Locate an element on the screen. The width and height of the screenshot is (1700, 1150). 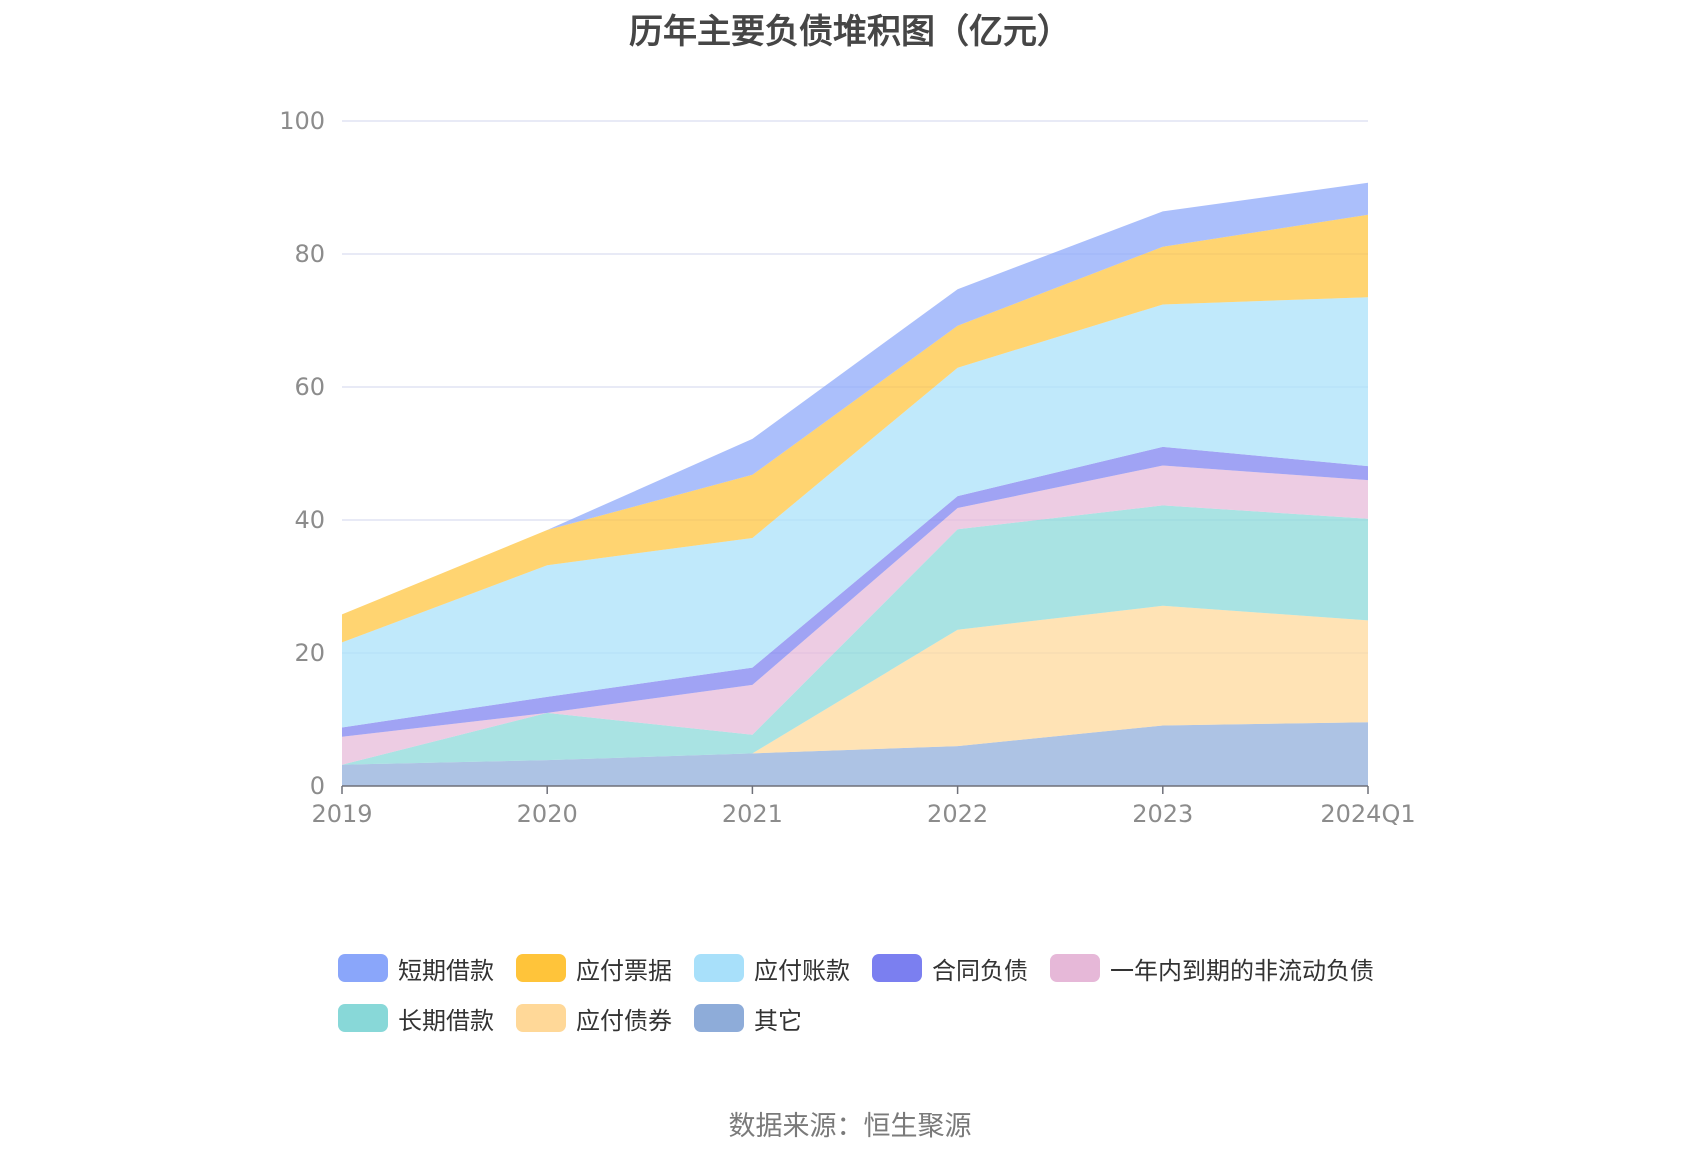
legend-item: 其它 is located at coordinates (748, 1018).